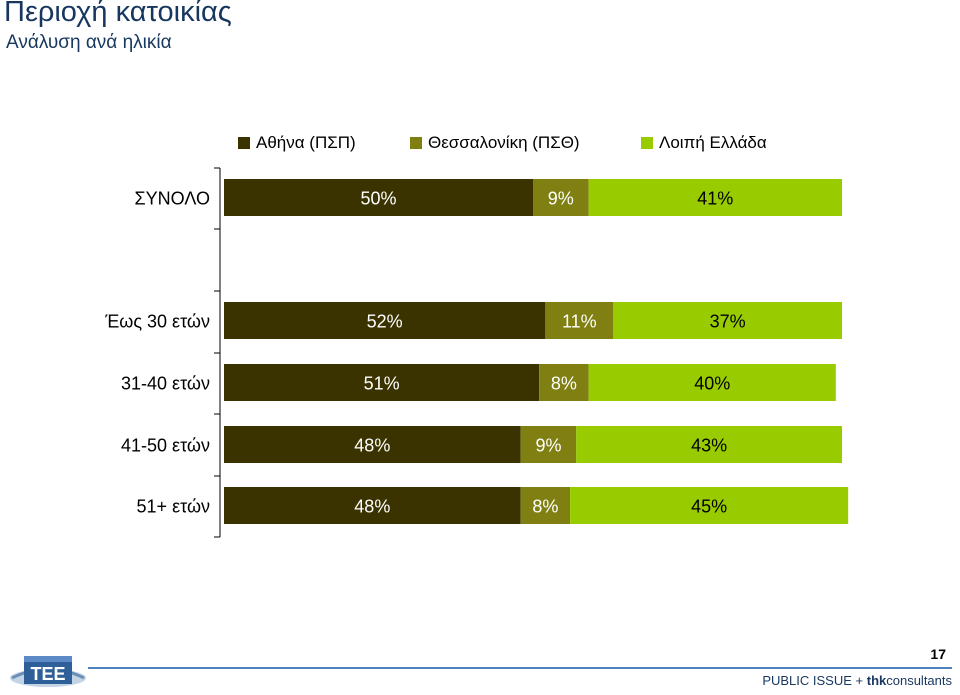 This screenshot has width=960, height=695. I want to click on data-label: 52%, so click(385, 322).